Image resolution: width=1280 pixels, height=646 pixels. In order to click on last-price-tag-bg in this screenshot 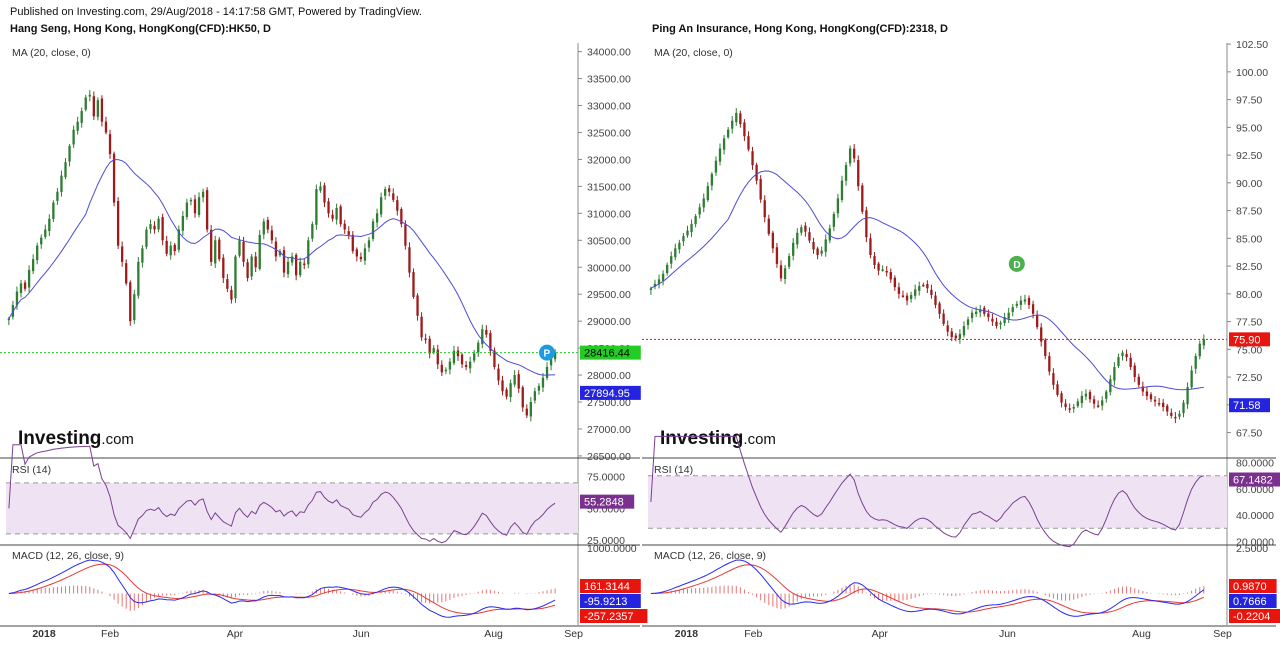, I will do `click(1249, 339)`.